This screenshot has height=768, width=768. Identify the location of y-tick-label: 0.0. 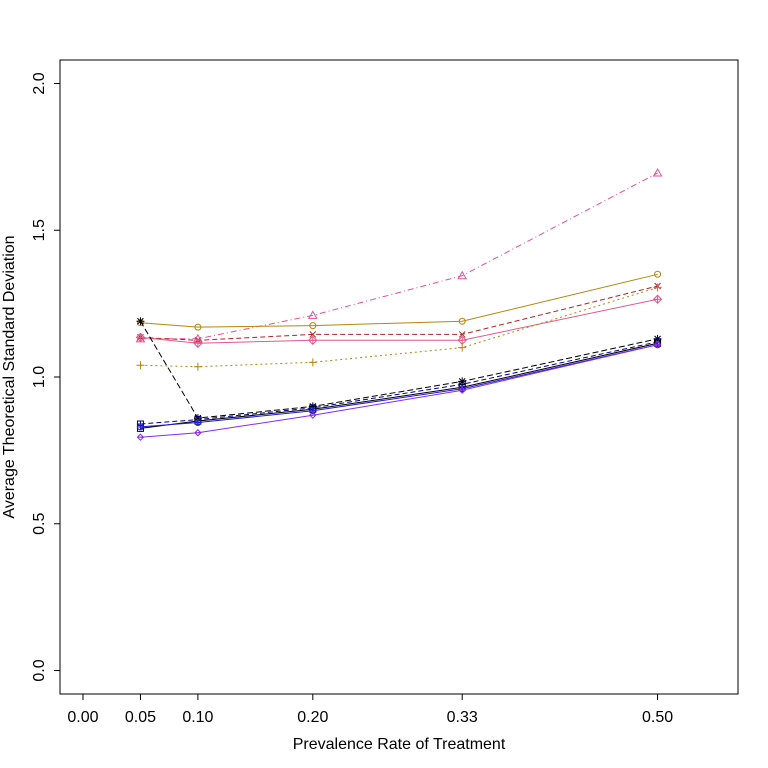
(39, 670).